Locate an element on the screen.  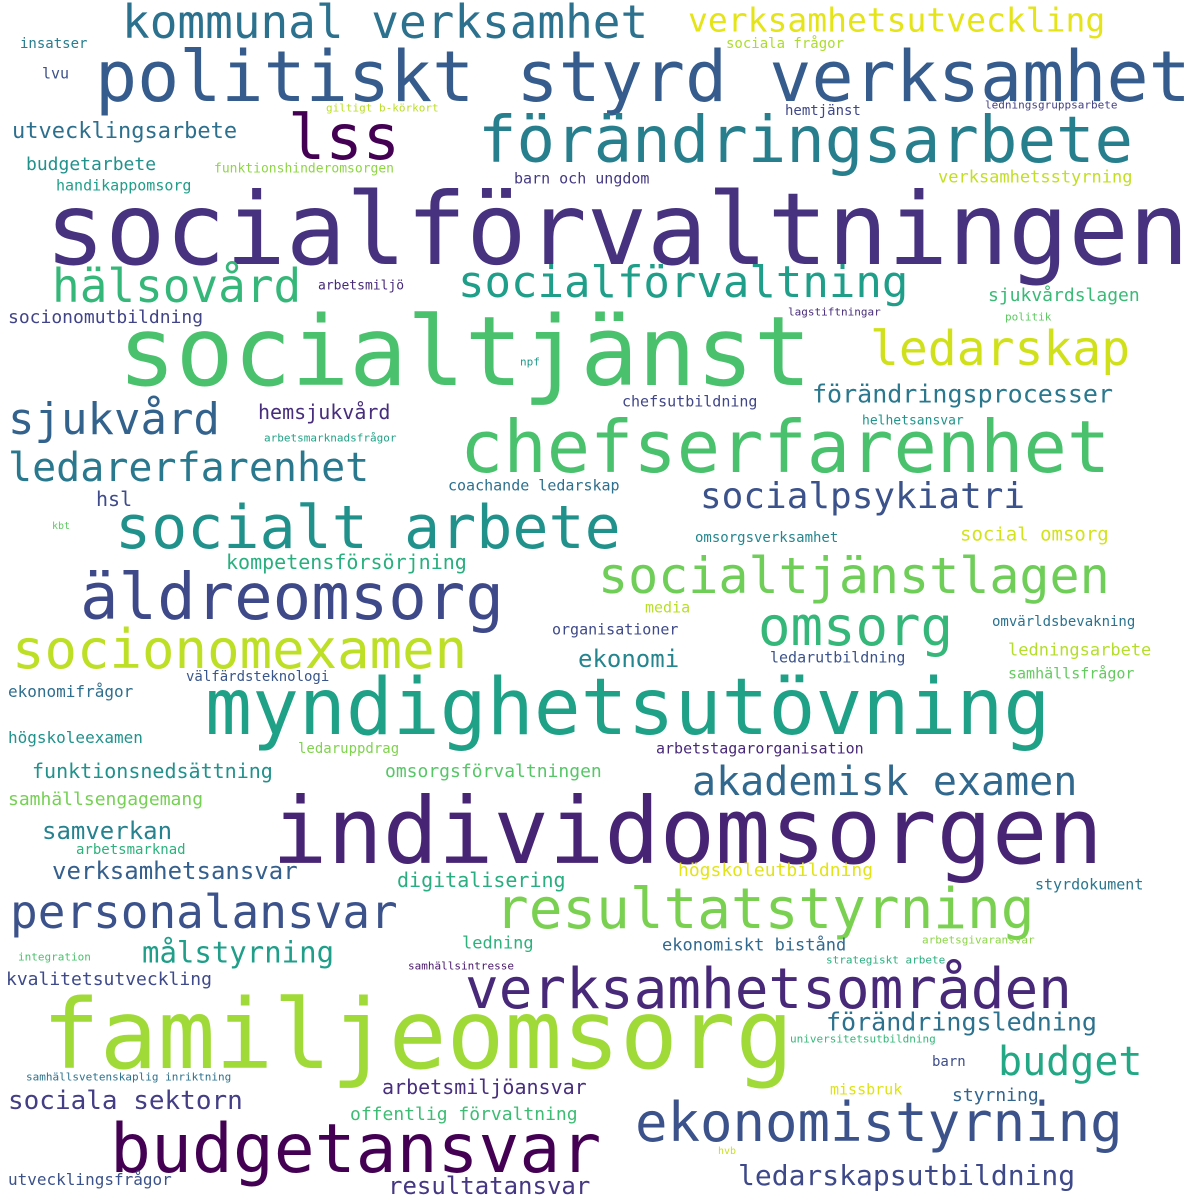
word-samverkan: samverkan is located at coordinates (107, 831).